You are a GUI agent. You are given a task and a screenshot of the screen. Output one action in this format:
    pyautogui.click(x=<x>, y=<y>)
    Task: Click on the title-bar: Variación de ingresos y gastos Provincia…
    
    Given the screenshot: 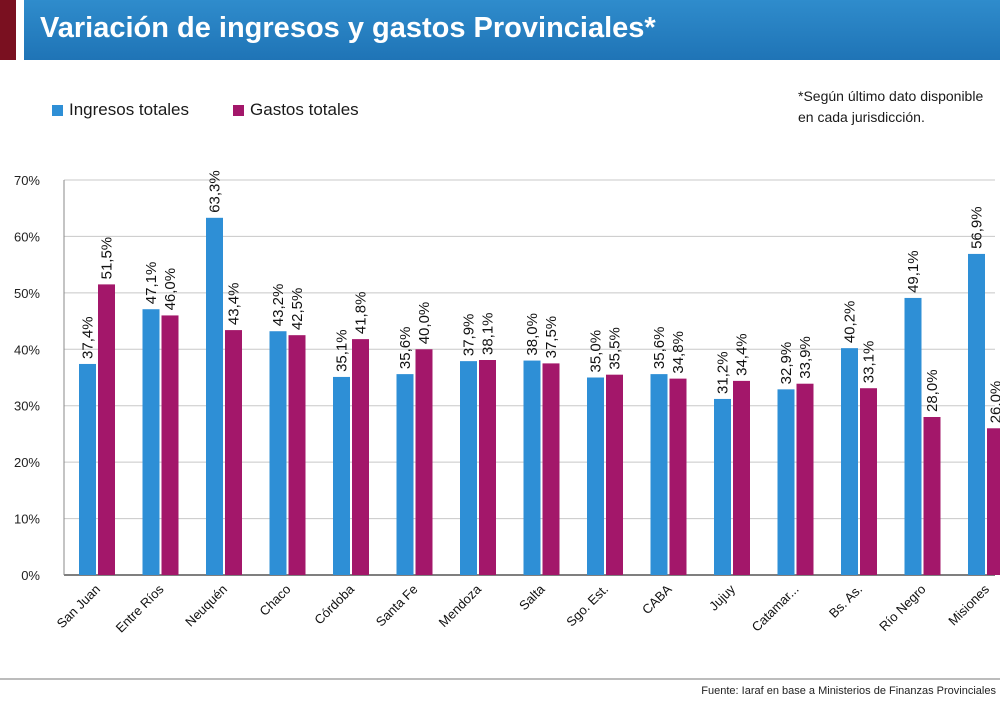 What is the action you would take?
    pyautogui.click(x=512, y=30)
    